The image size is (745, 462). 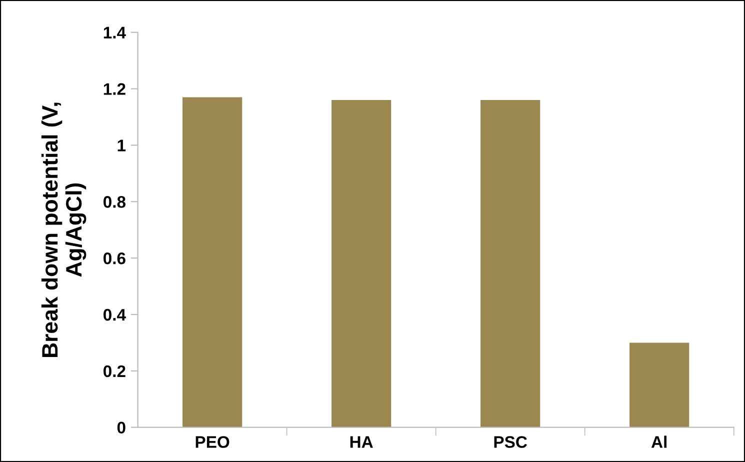 I want to click on x-tick-label: PEO, so click(x=213, y=442).